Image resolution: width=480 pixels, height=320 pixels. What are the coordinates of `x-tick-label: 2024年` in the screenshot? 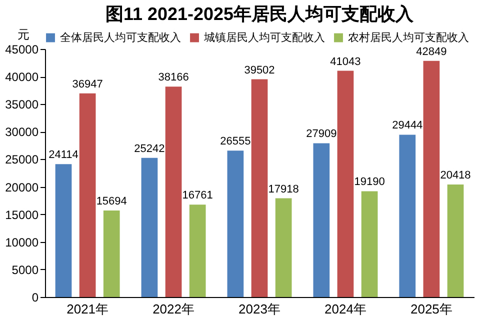 It's located at (345, 309).